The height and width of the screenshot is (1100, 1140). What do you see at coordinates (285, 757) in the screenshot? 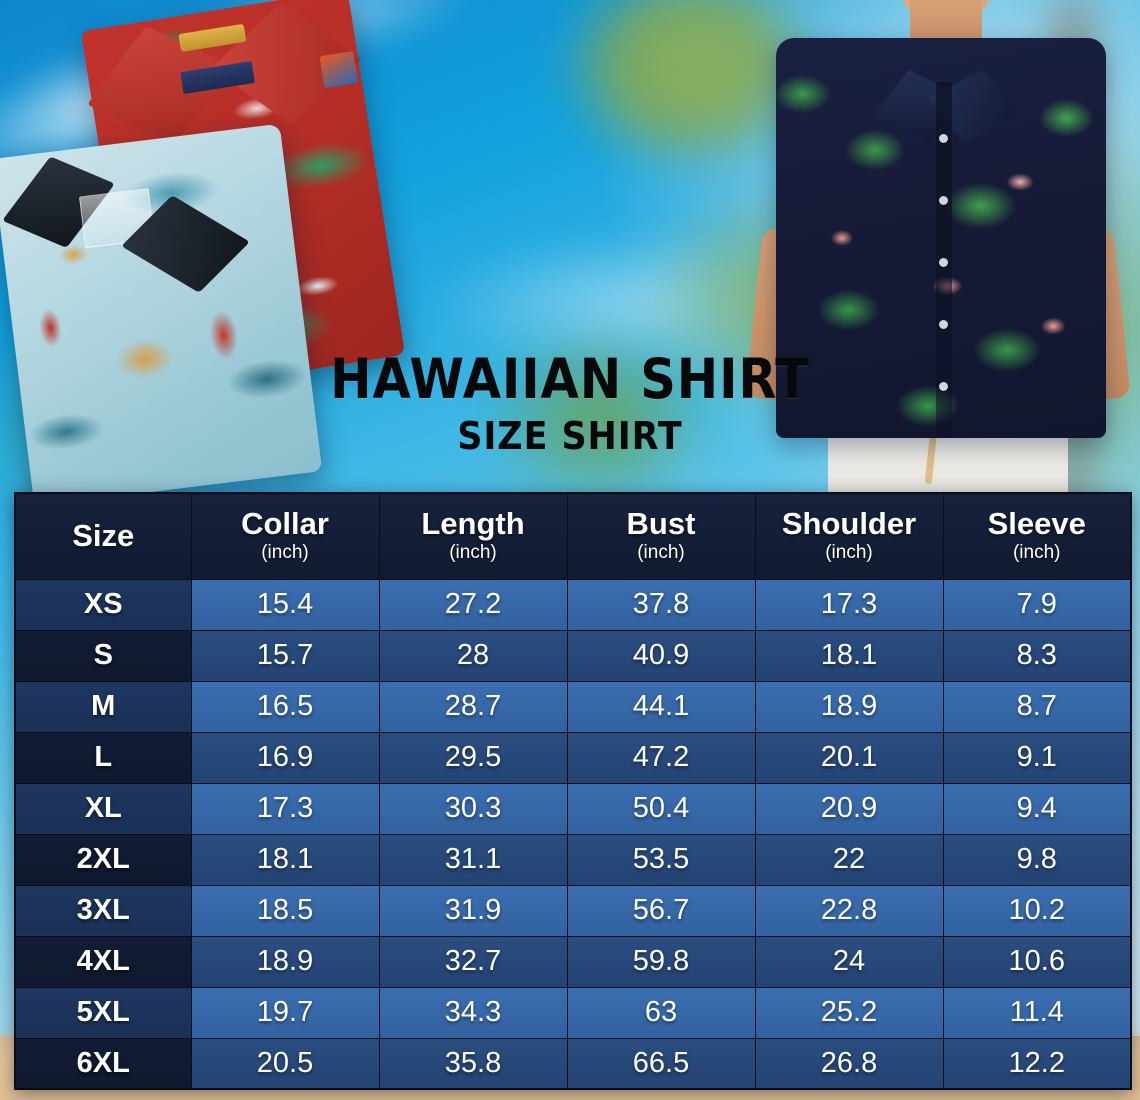
I see `measurement-cell-collar: 16.9` at bounding box center [285, 757].